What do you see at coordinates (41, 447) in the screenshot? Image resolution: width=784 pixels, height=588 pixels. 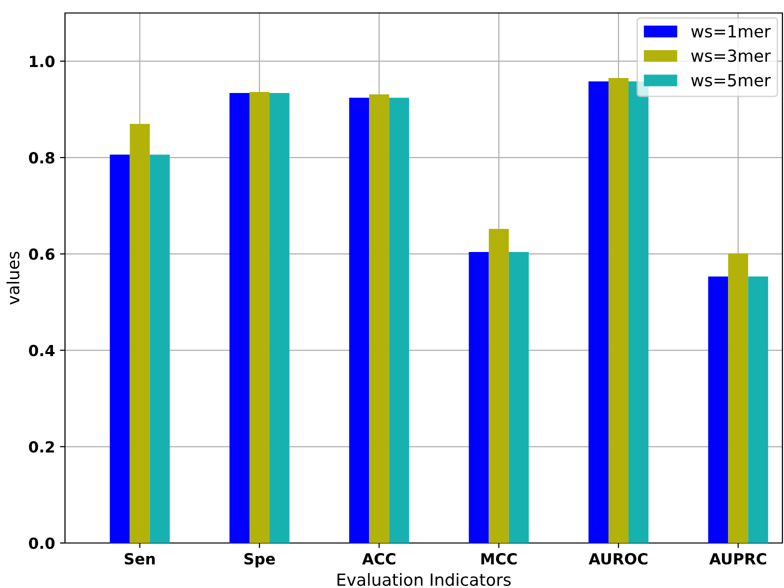 I see `y-tick-label: 0.2` at bounding box center [41, 447].